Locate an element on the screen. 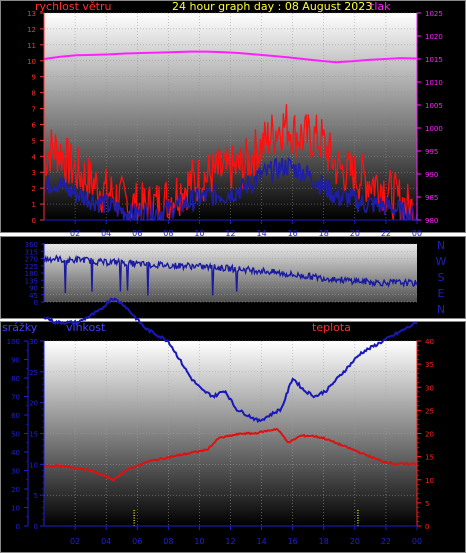 The width and height of the screenshot is (466, 554). rain-y-tick-label: 30 is located at coordinates (15, 472).